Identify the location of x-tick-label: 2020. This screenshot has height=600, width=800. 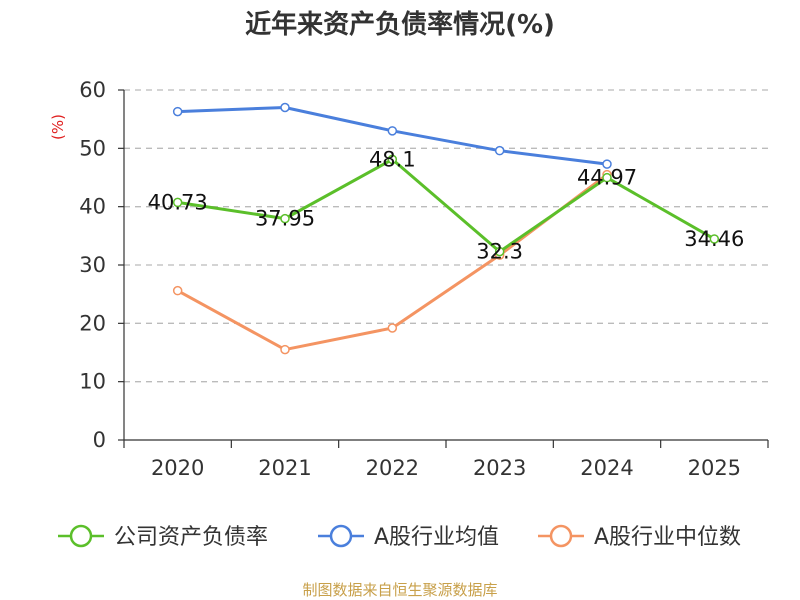
(177, 468).